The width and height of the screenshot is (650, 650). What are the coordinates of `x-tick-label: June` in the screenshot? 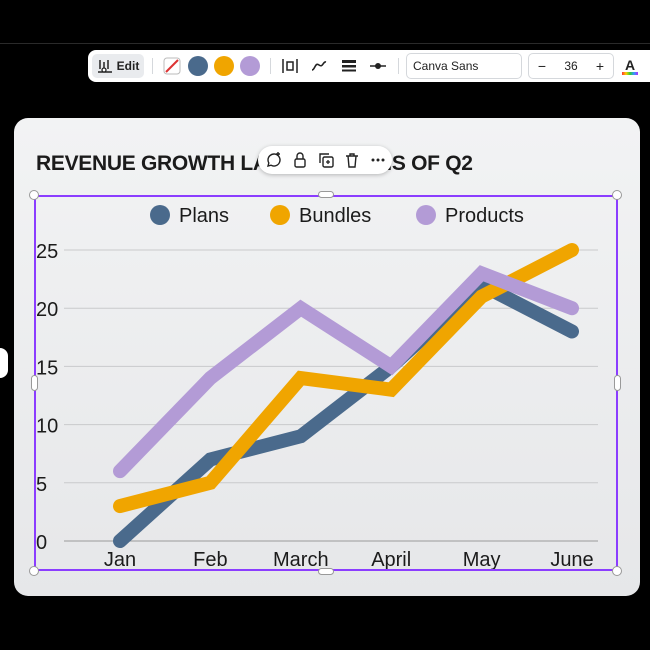 It's located at (571, 560).